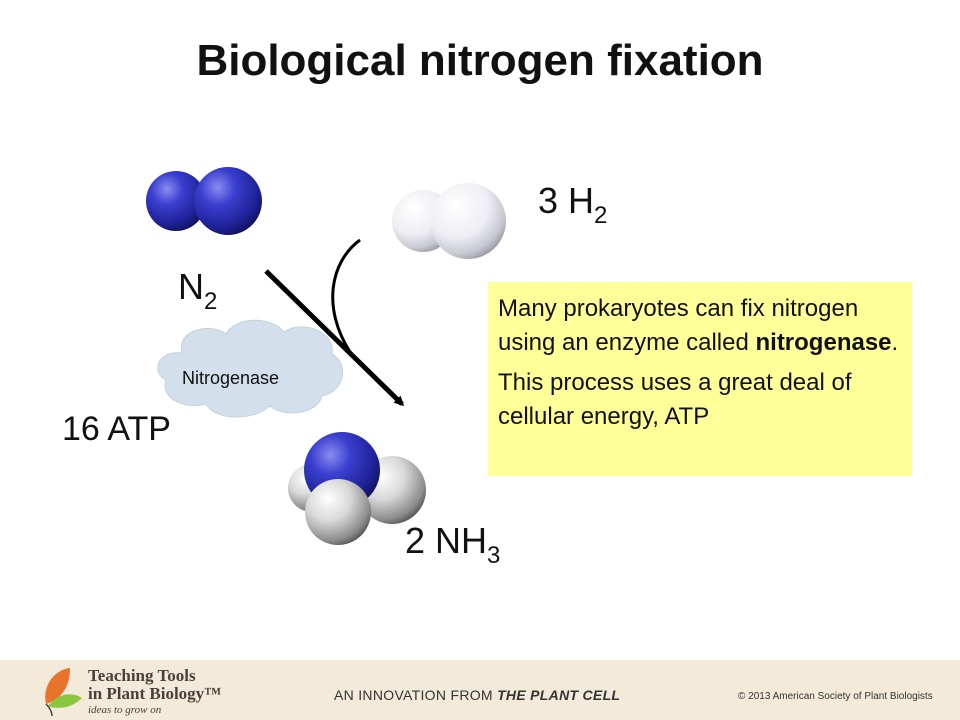  Describe the element at coordinates (116, 429) in the screenshot. I see `atp-label: 16 ATP` at that location.